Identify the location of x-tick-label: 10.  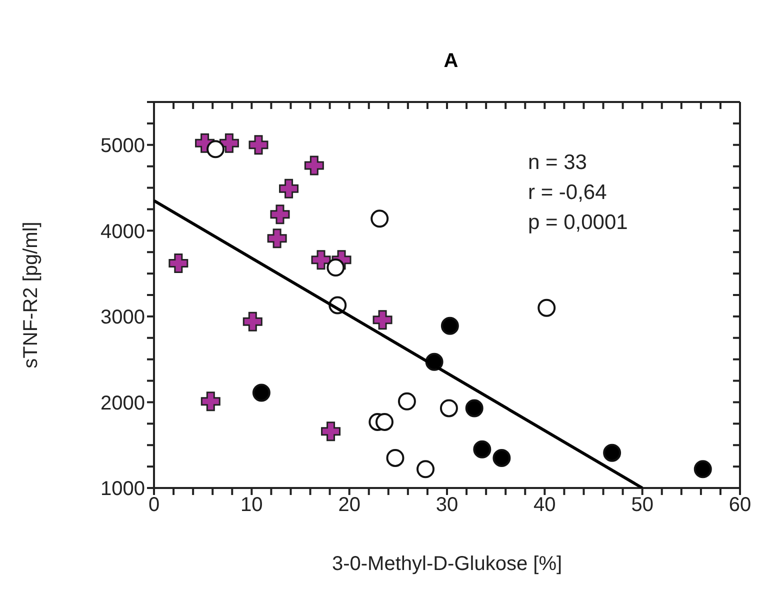
(251, 505).